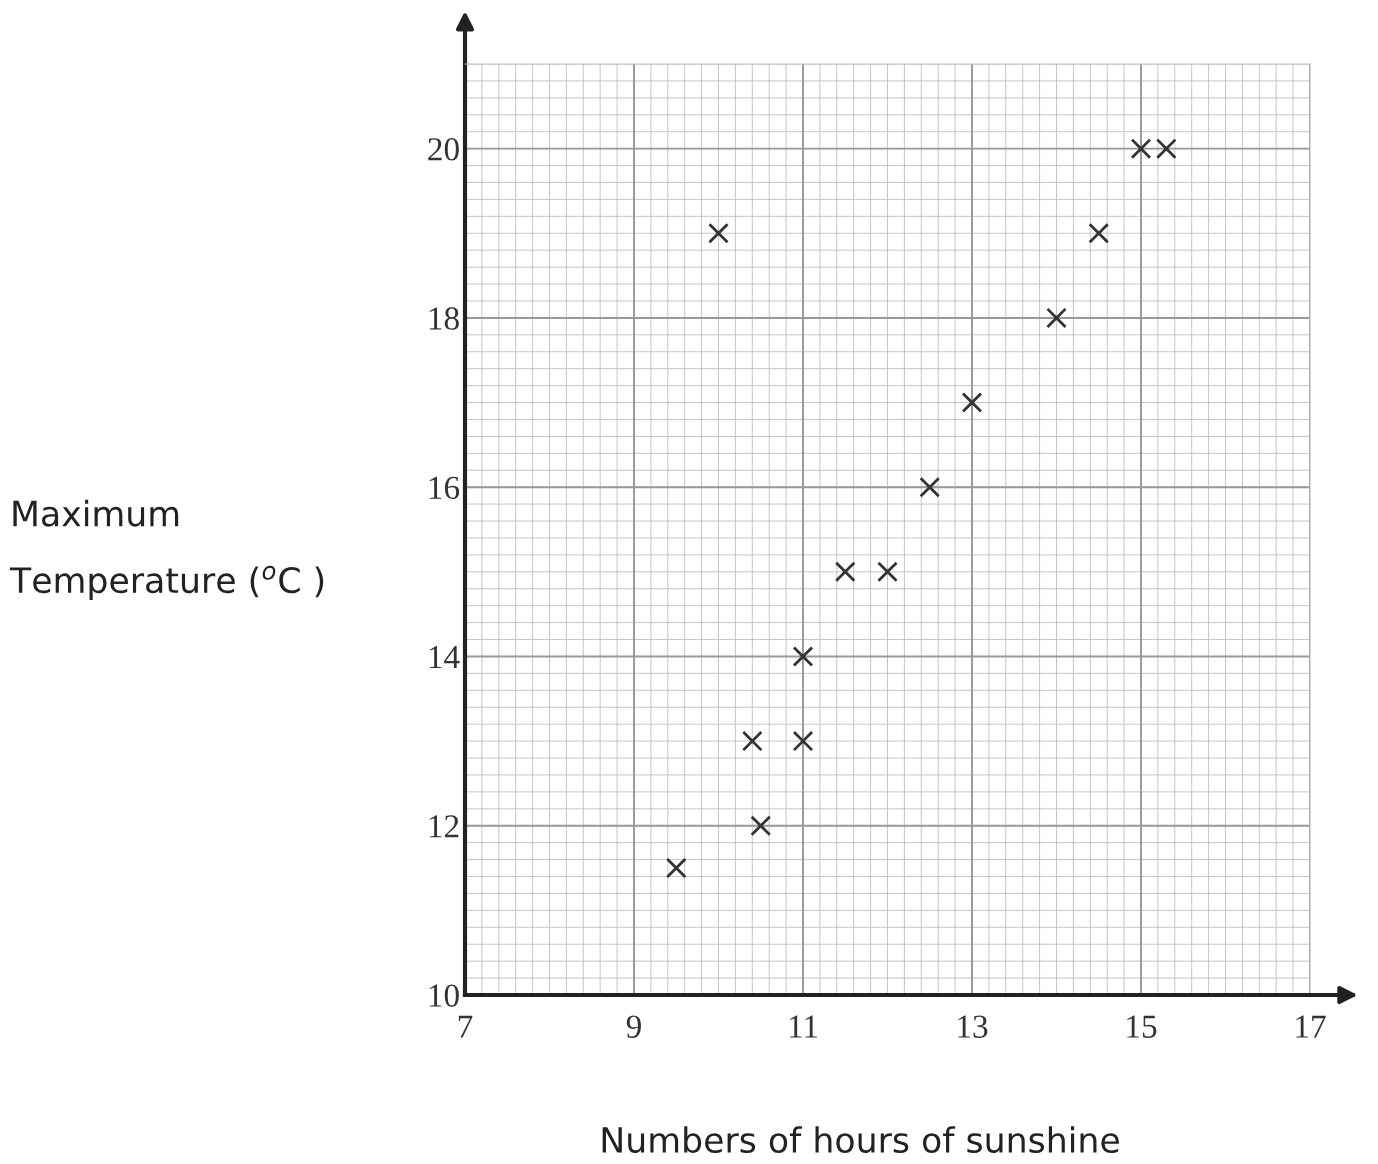  What do you see at coordinates (633, 1026) in the screenshot?
I see `x-tick-label: 9` at bounding box center [633, 1026].